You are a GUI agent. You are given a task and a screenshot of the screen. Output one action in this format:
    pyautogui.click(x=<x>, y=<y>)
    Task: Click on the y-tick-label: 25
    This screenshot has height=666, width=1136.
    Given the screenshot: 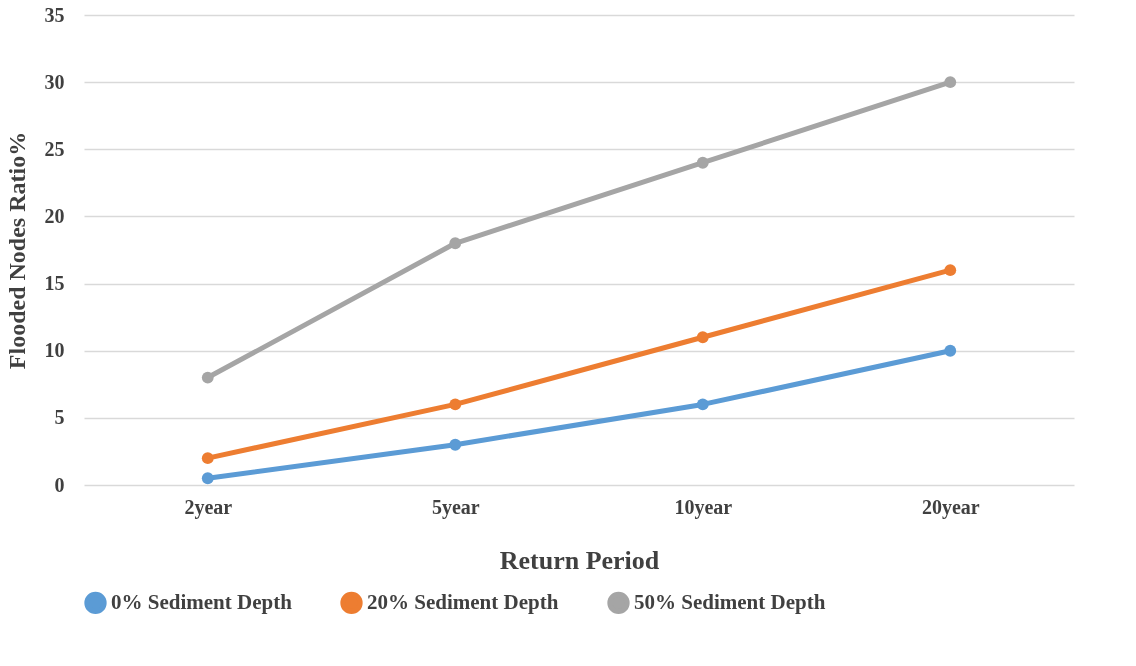 What is the action you would take?
    pyautogui.click(x=54, y=148)
    